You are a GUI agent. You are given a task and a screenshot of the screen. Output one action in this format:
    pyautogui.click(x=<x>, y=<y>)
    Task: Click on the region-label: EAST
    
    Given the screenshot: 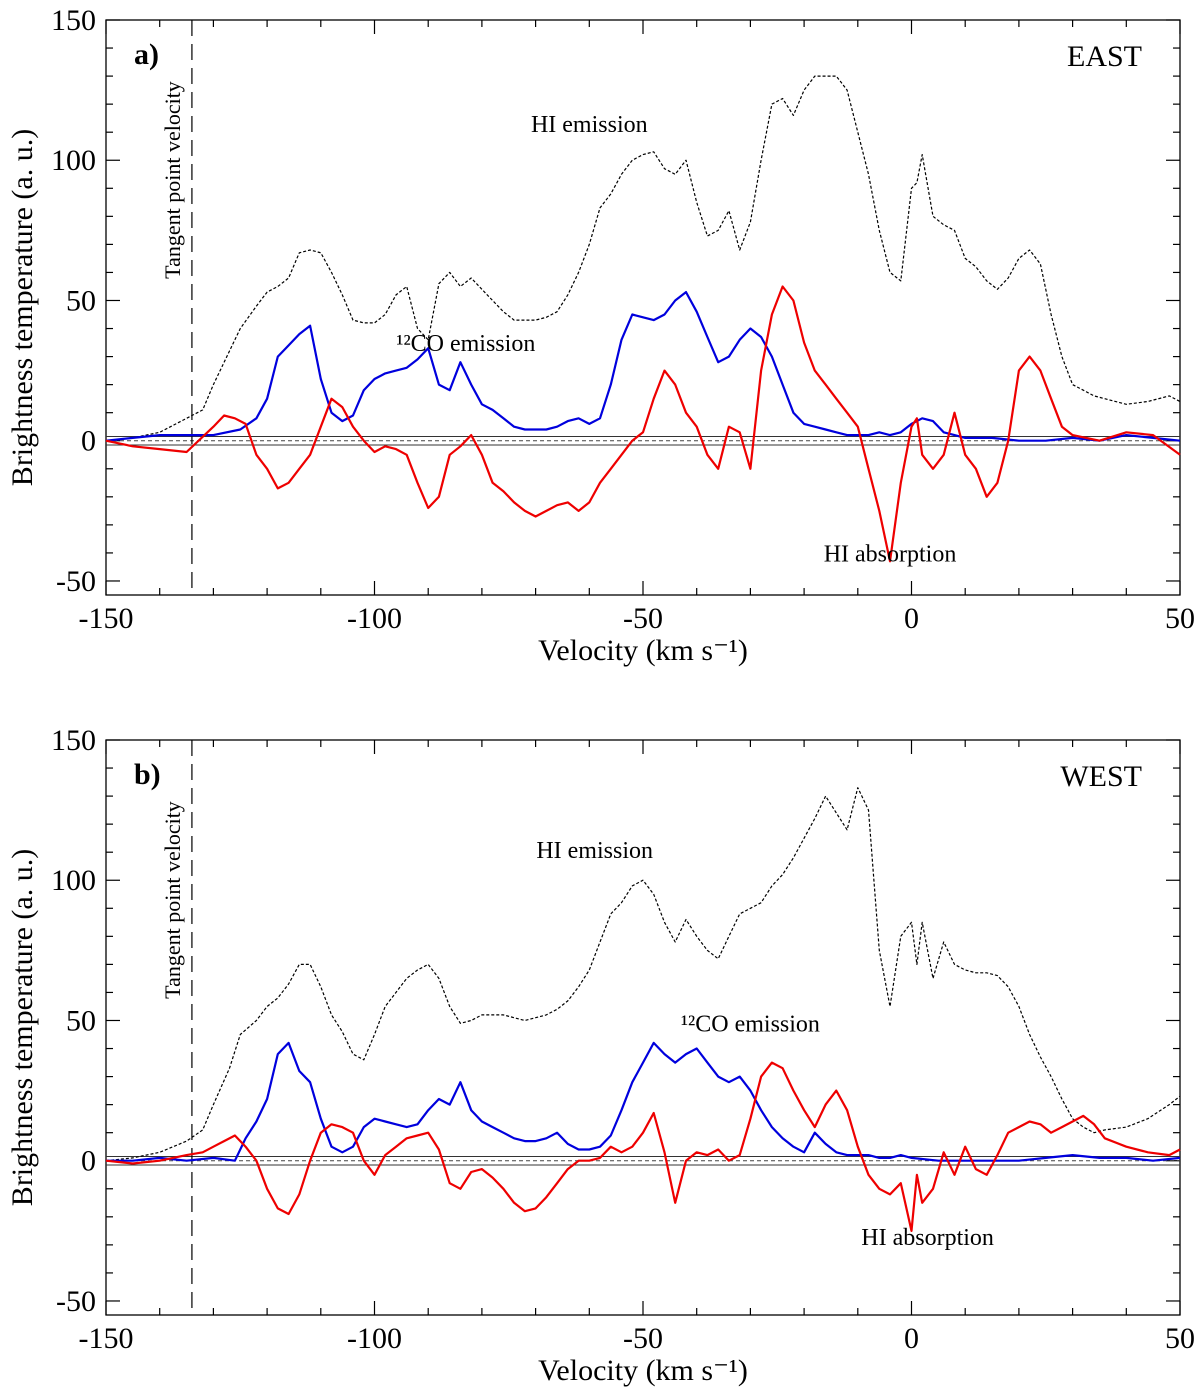 What is the action you would take?
    pyautogui.click(x=1104, y=56)
    